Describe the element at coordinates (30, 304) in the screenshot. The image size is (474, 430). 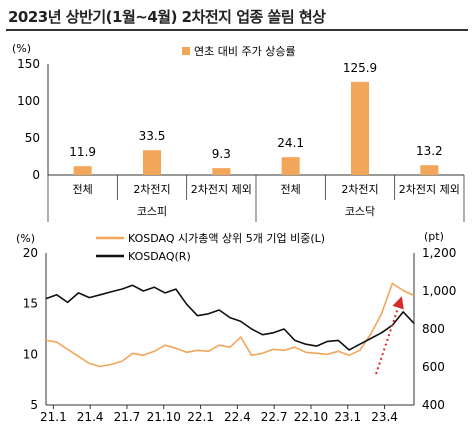
I see `line-y-left-tick-label: 15` at that location.